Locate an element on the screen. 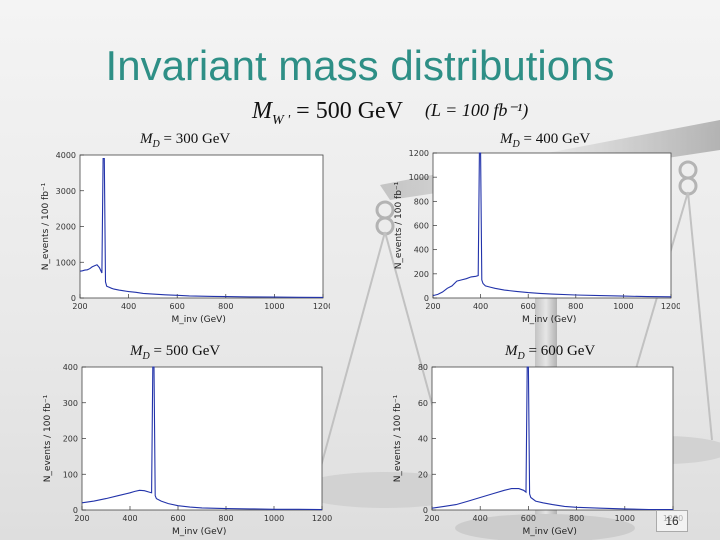  slide-title: Invariant mass distributions is located at coordinates (360, 65).